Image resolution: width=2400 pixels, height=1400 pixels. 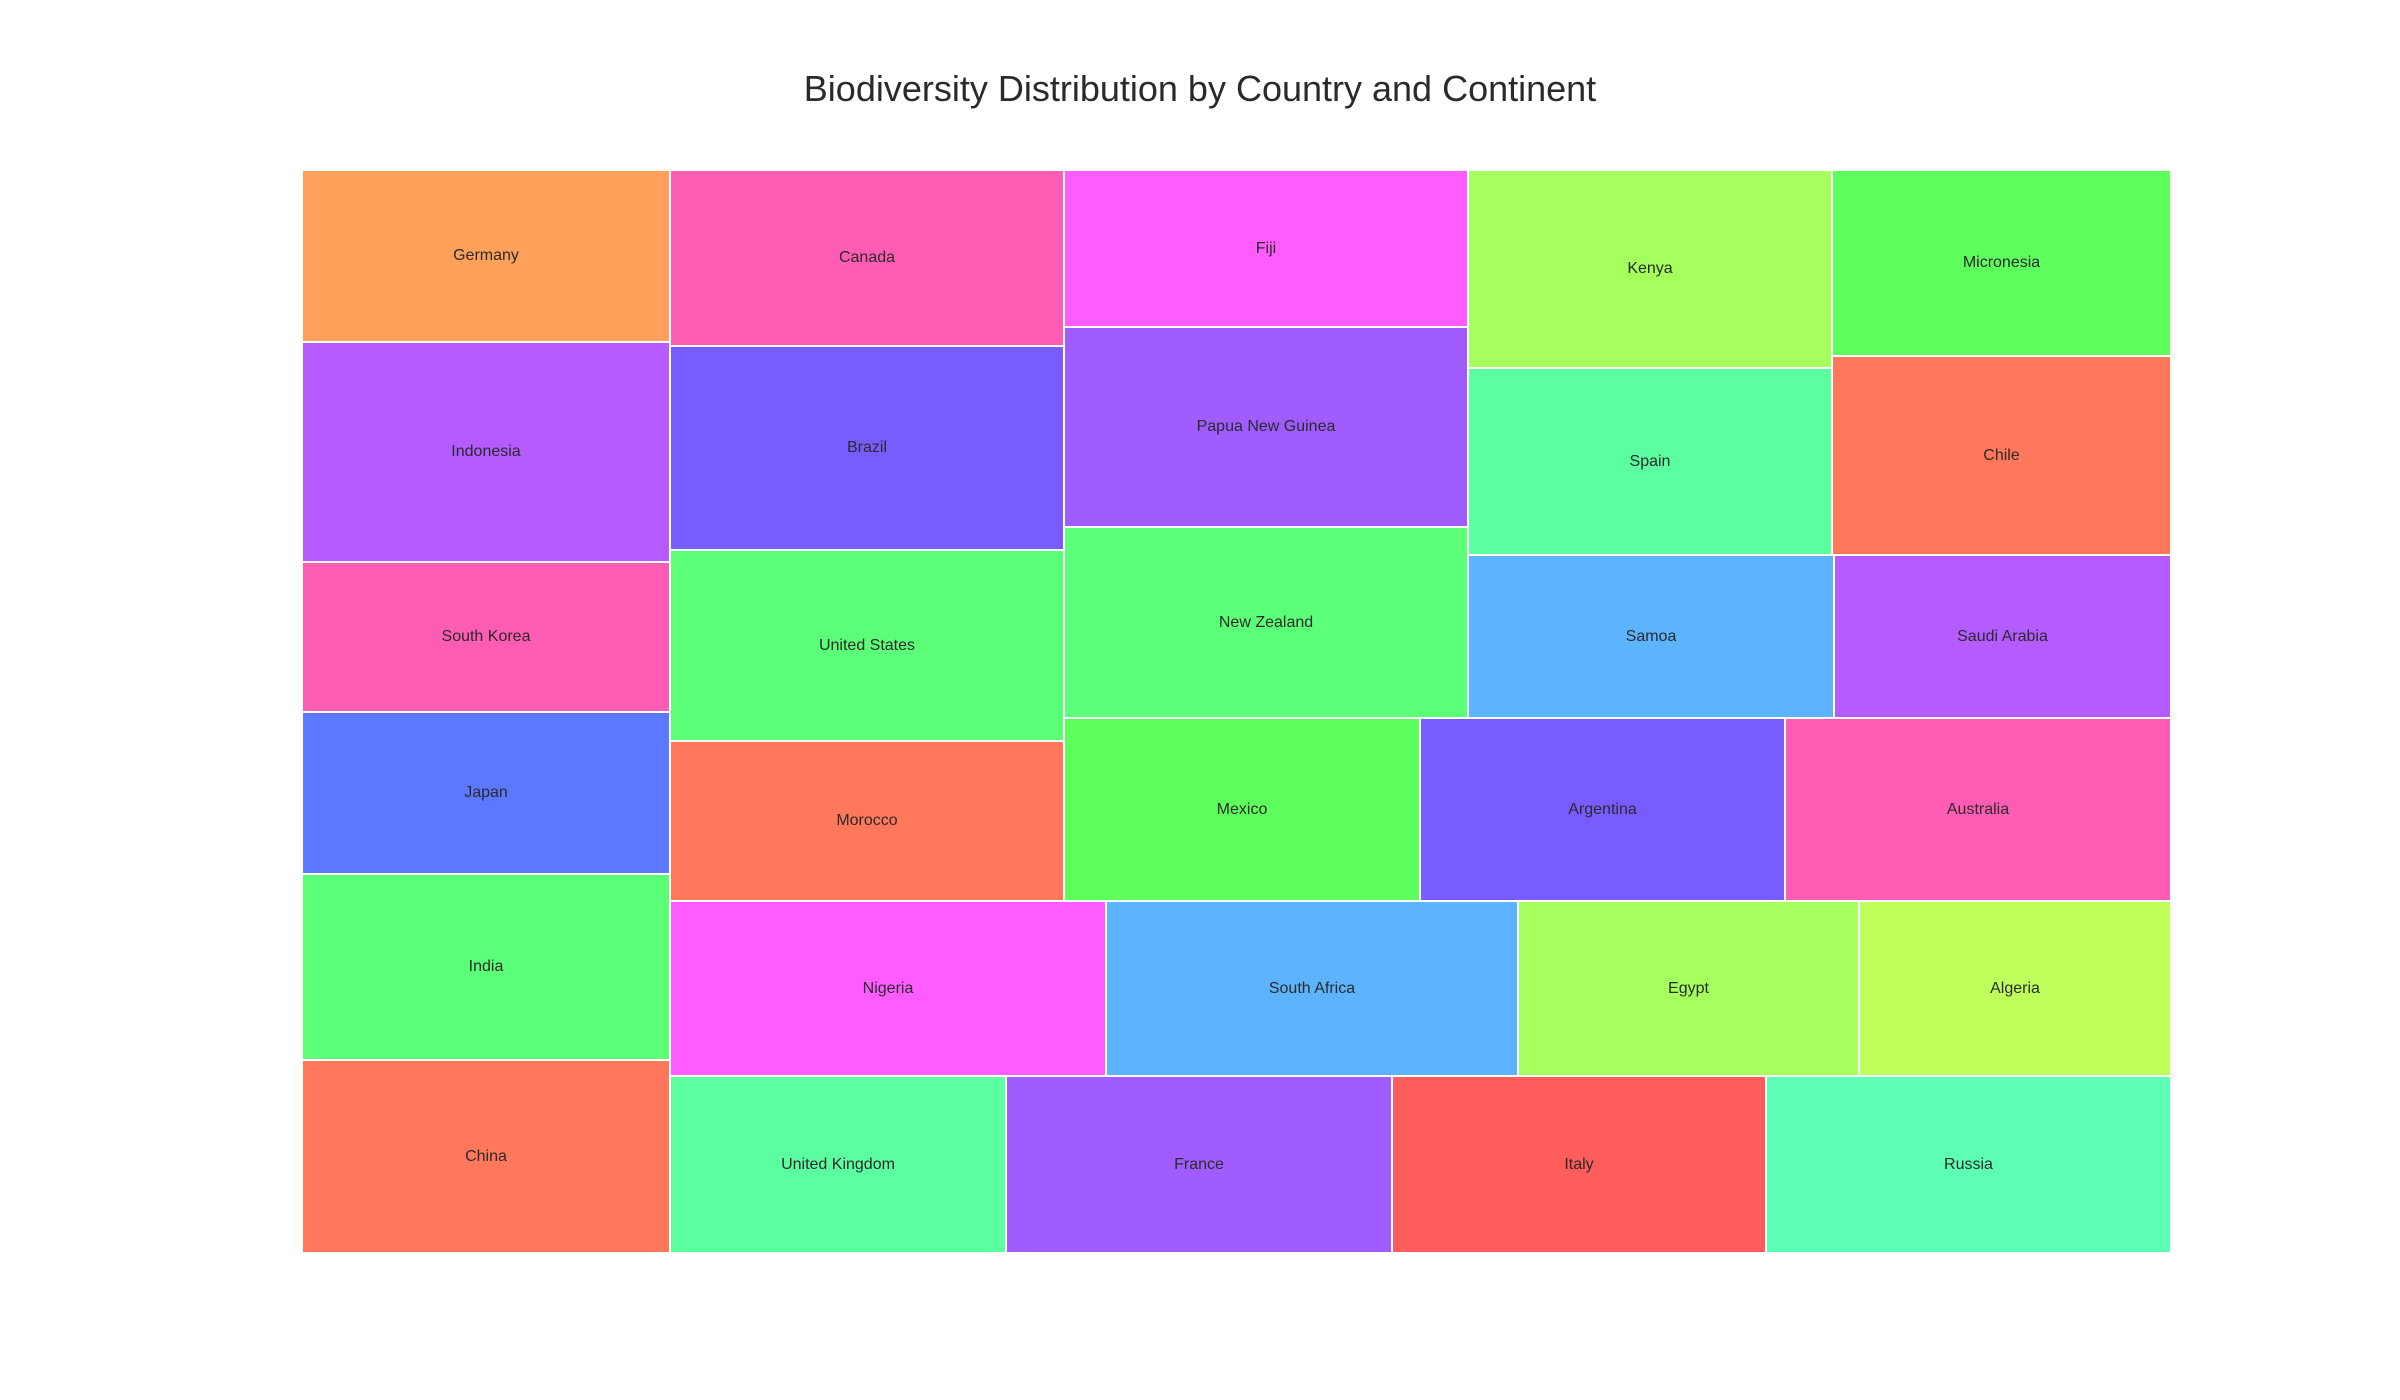 I want to click on treemap-tile-label: India, so click(x=486, y=966).